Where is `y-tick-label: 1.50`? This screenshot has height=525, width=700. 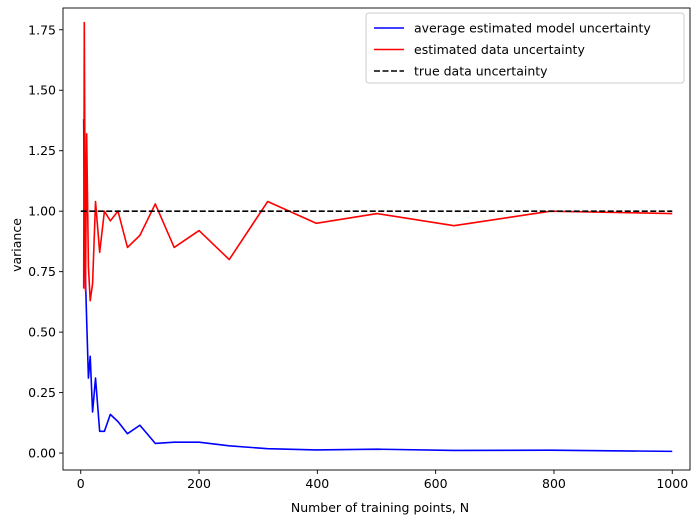
y-tick-label: 1.50 is located at coordinates (42, 90).